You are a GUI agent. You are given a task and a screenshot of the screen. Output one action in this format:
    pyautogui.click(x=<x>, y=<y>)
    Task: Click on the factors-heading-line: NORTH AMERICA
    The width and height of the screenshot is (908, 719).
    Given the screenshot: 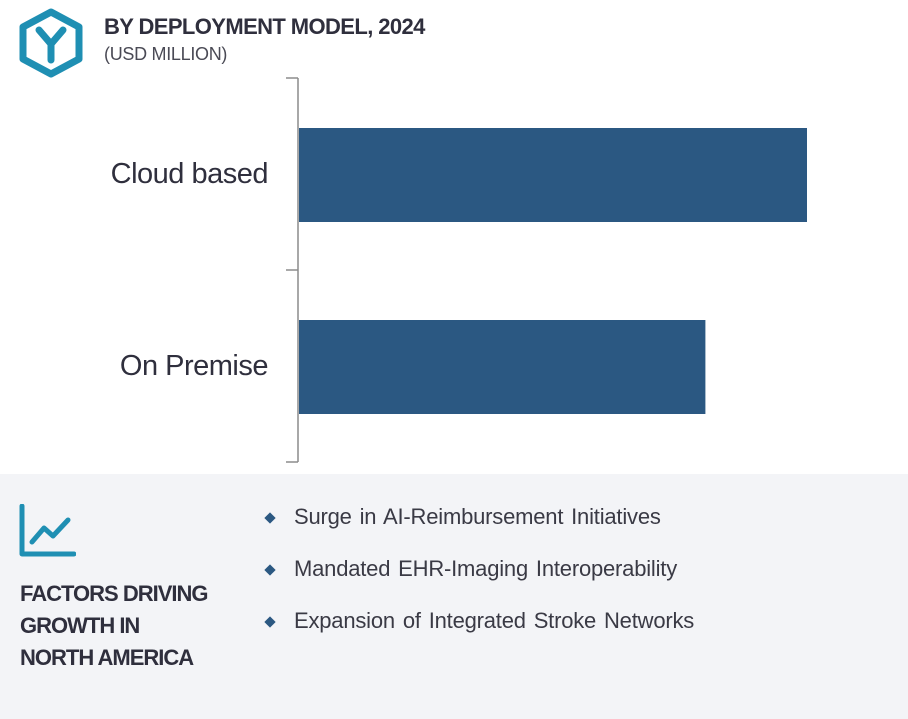 What is the action you would take?
    pyautogui.click(x=107, y=657)
    